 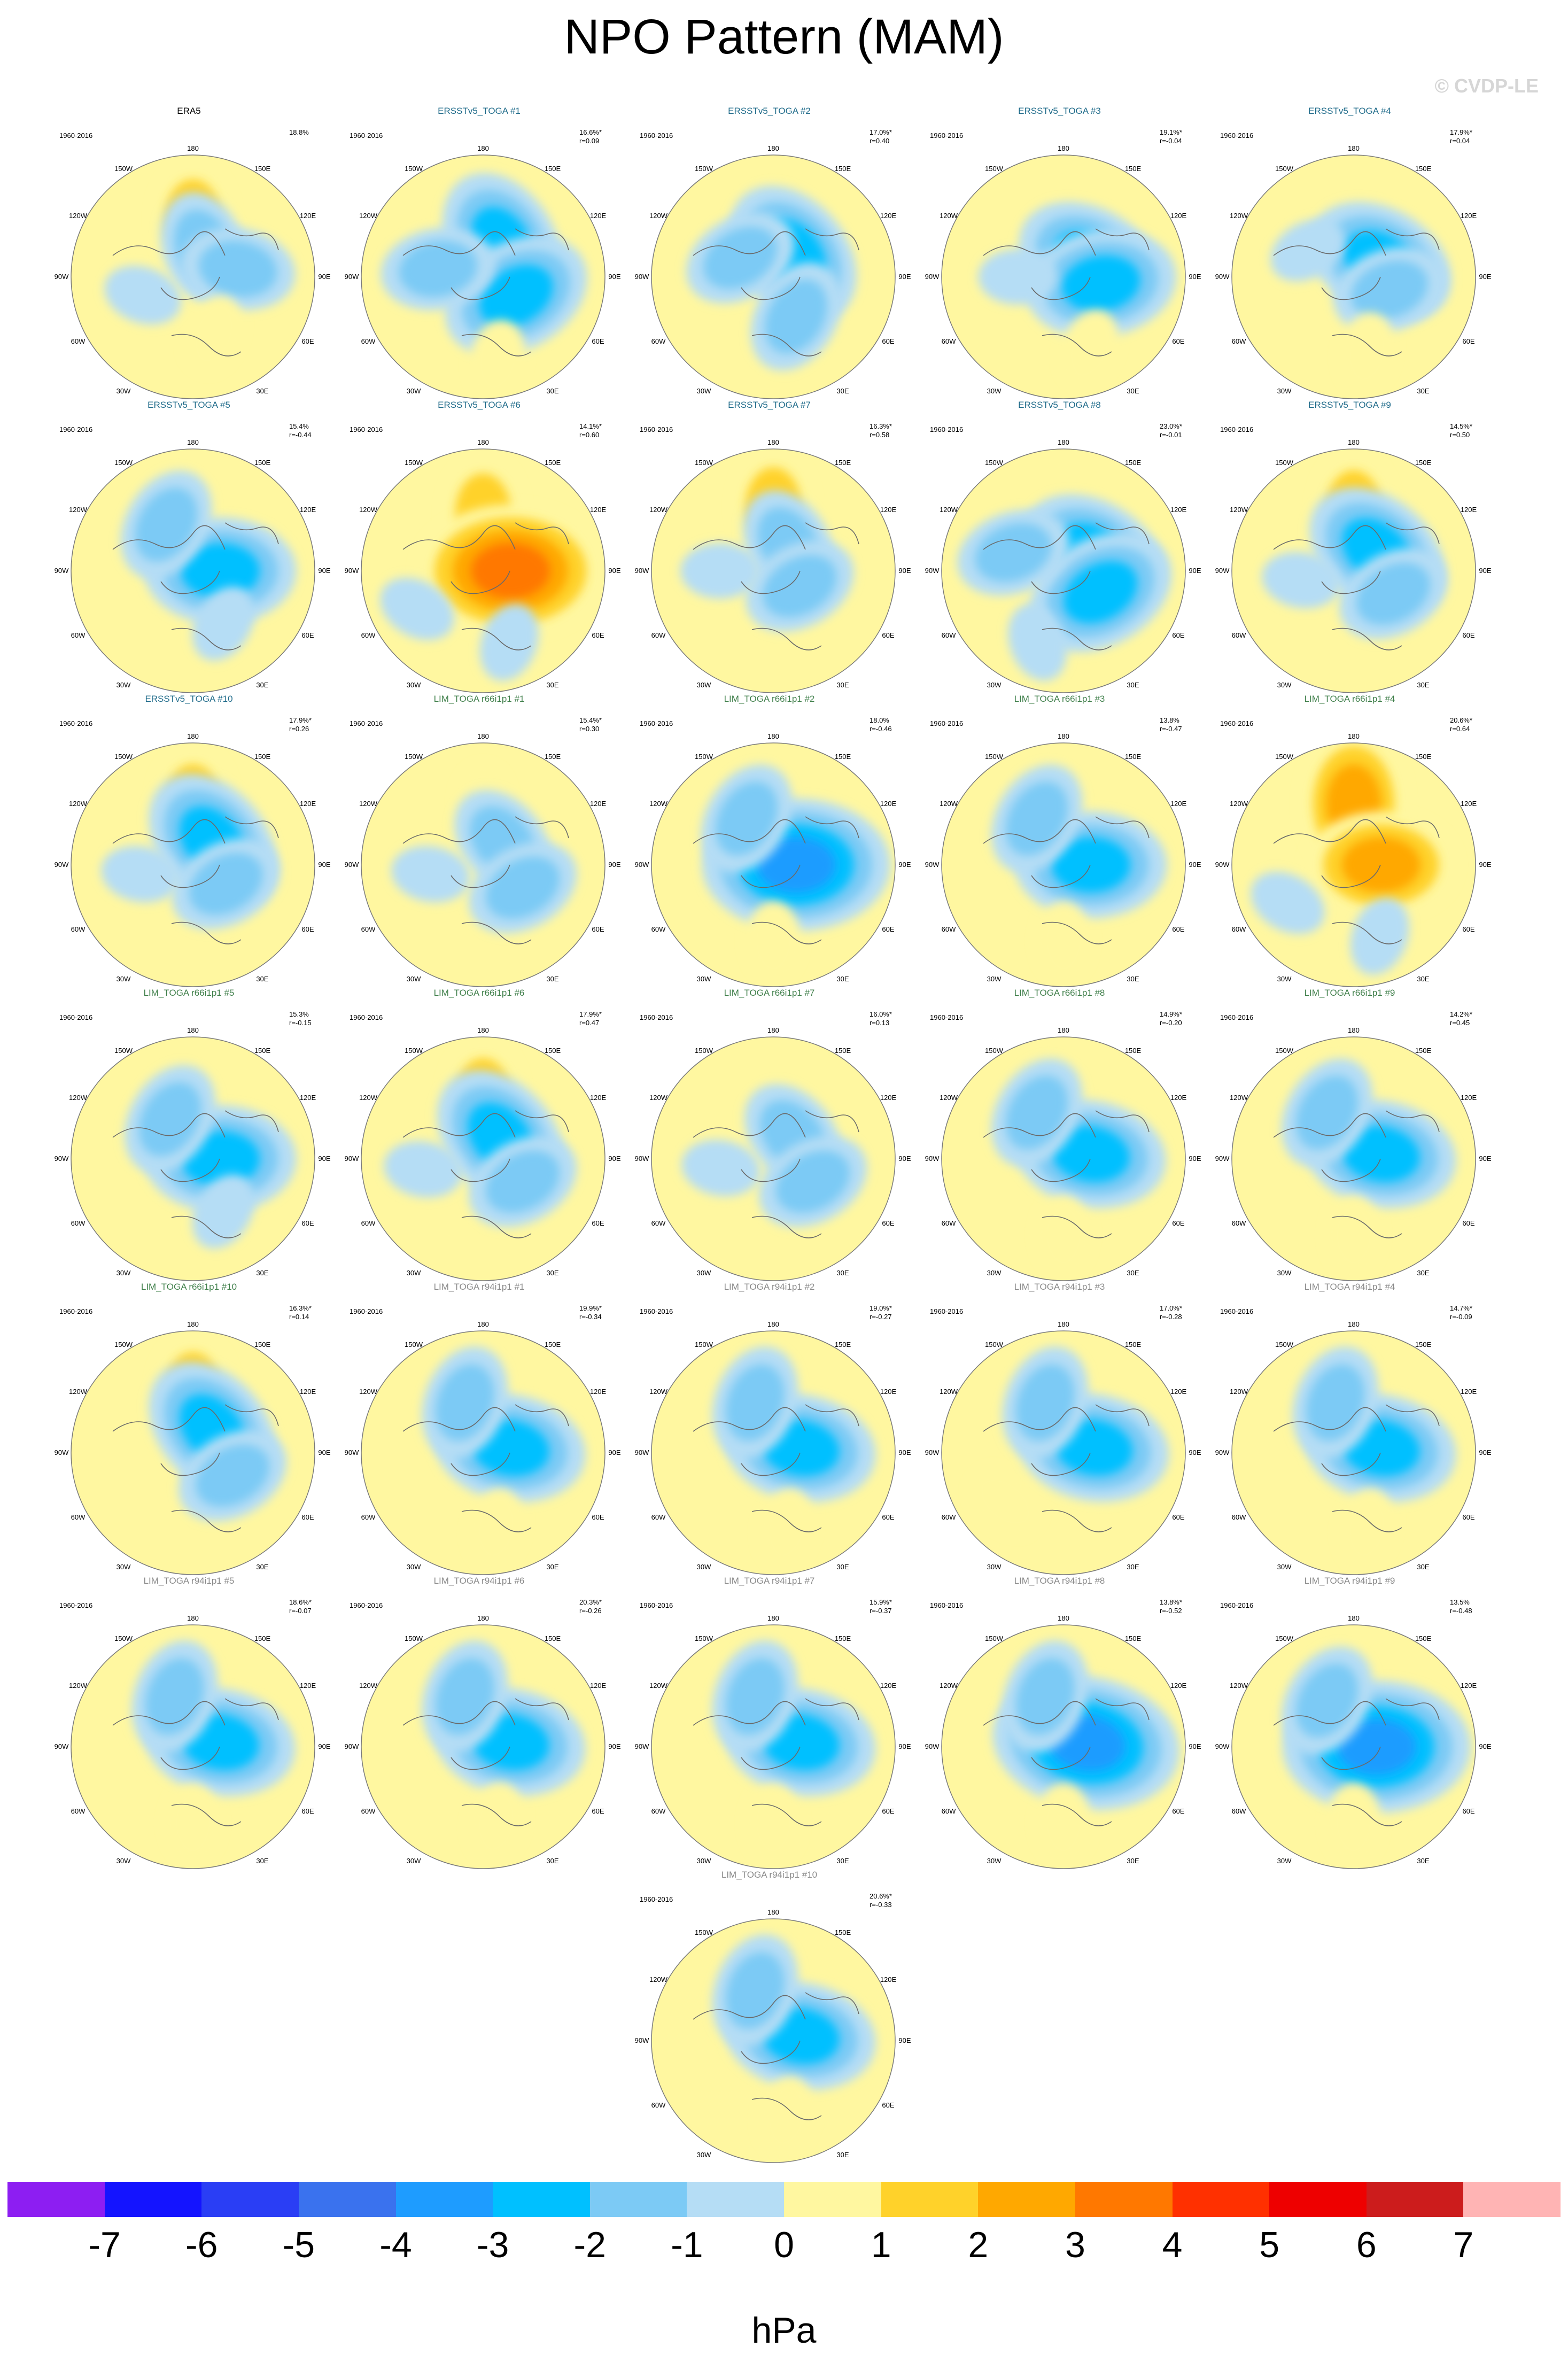 I want to click on colorbar-tick-label: 0, so click(x=784, y=2245).